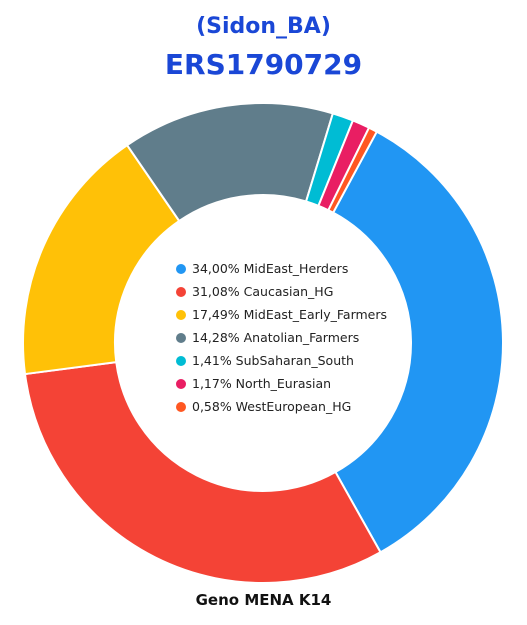 The height and width of the screenshot is (625, 527). Describe the element at coordinates (263, 26) in the screenshot. I see `chart-subtitle: (Sidon_BA)` at that location.